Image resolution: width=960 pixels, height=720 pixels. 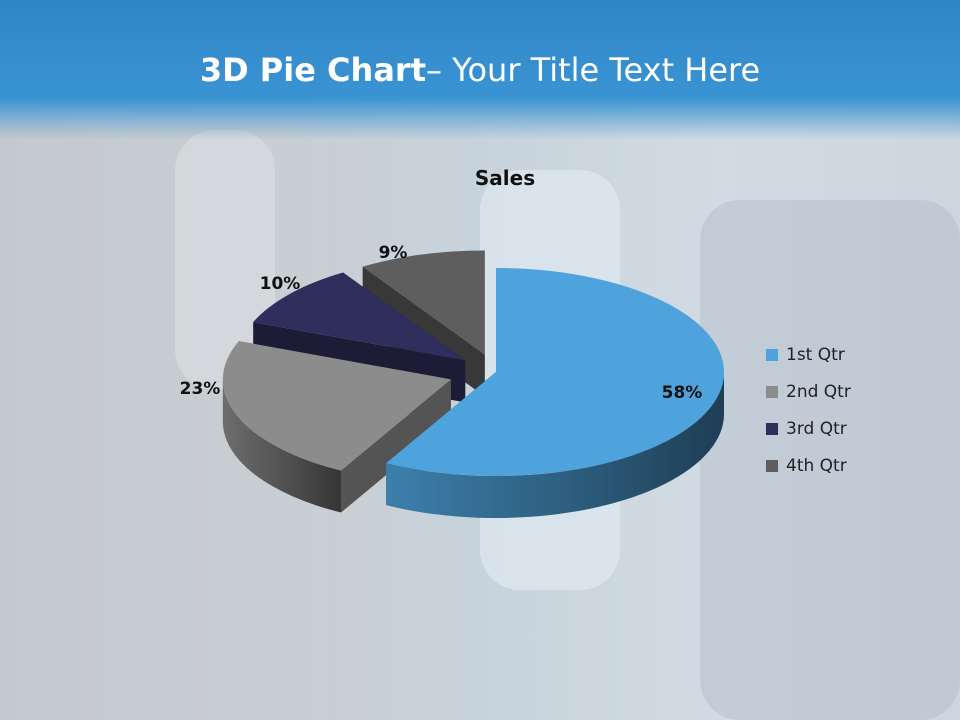 I want to click on data-label: 10%, so click(x=280, y=284).